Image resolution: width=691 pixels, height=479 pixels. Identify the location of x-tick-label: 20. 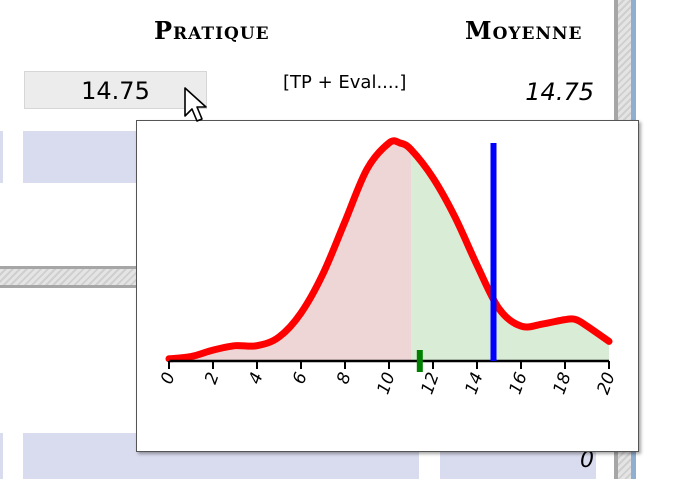
(607, 383).